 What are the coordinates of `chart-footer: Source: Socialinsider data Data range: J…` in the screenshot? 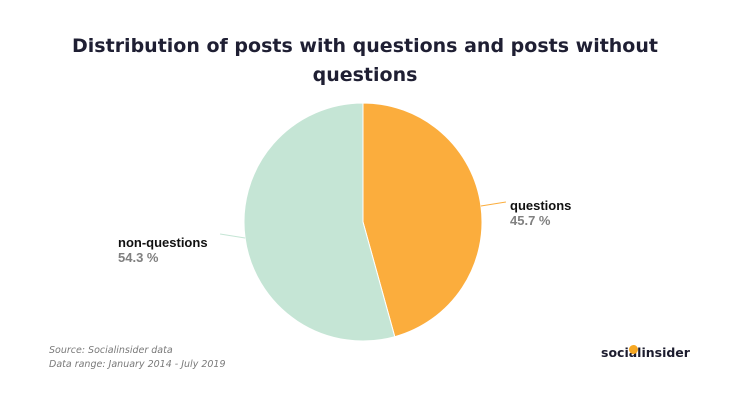 It's located at (137, 358).